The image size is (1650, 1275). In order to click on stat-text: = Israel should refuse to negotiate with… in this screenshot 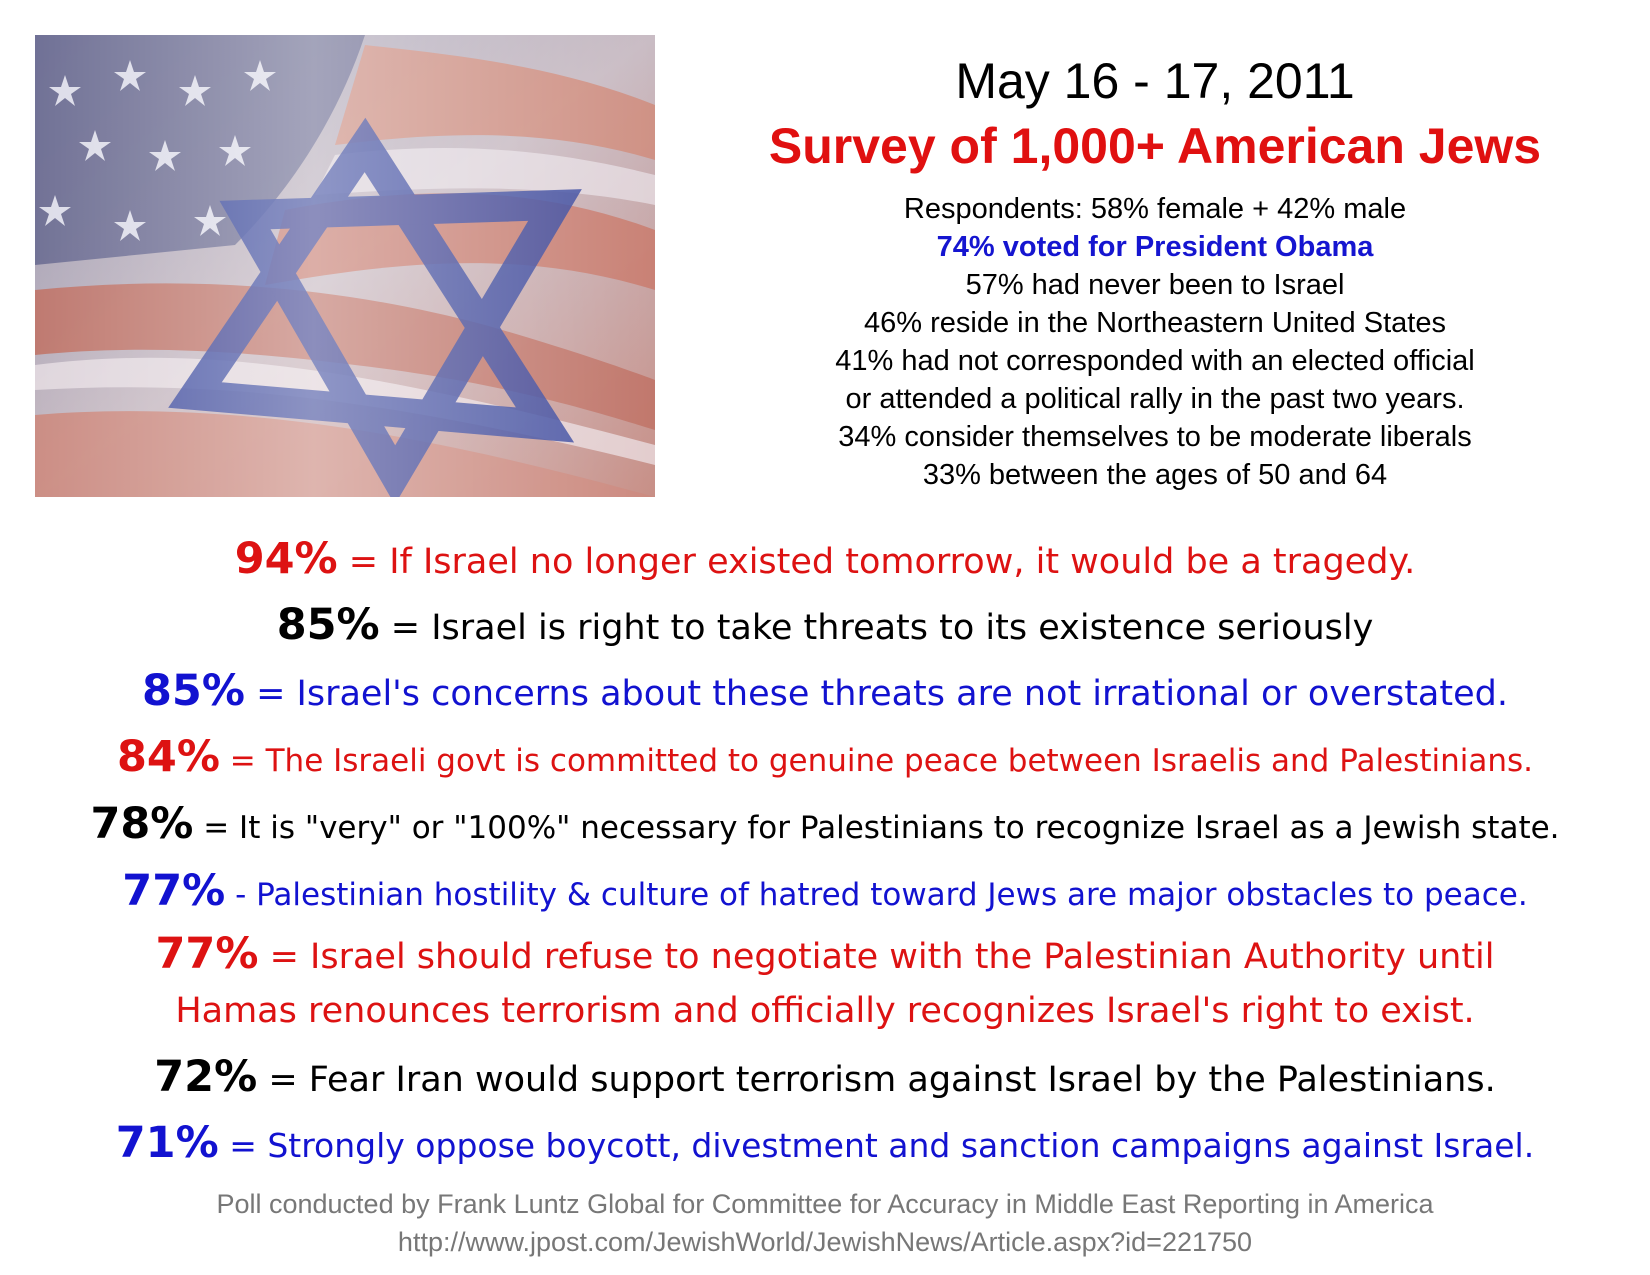, I will do `click(876, 957)`.